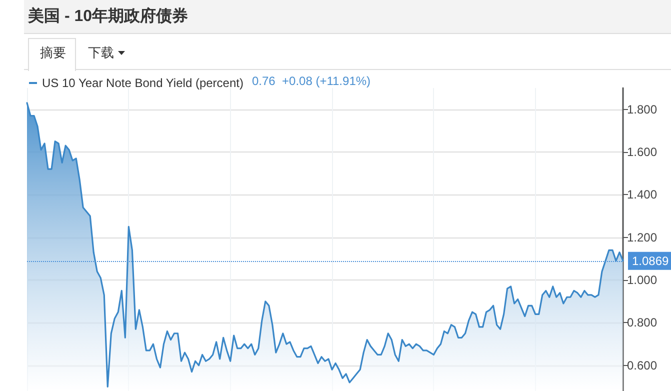 The height and width of the screenshot is (391, 671). Describe the element at coordinates (642, 195) in the screenshot. I see `y-tick-label: 1.400` at that location.